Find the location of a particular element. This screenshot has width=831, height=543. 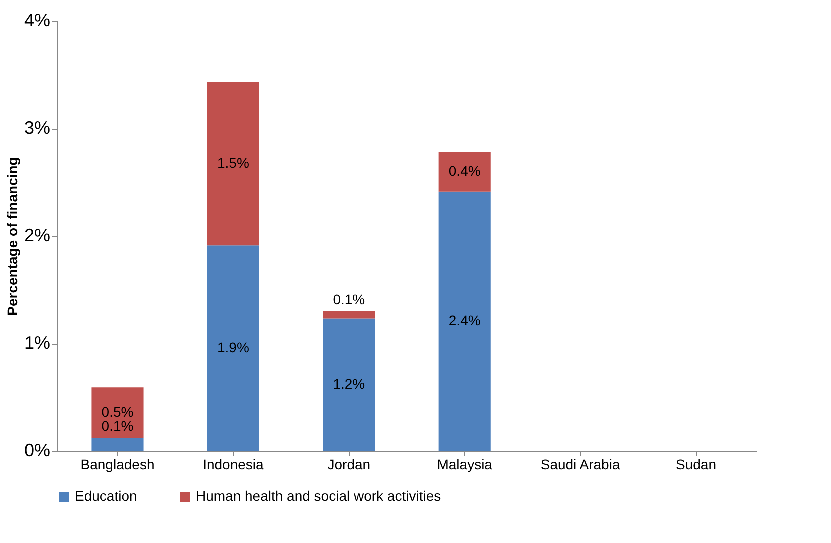

data-label: 1.5% is located at coordinates (233, 162).